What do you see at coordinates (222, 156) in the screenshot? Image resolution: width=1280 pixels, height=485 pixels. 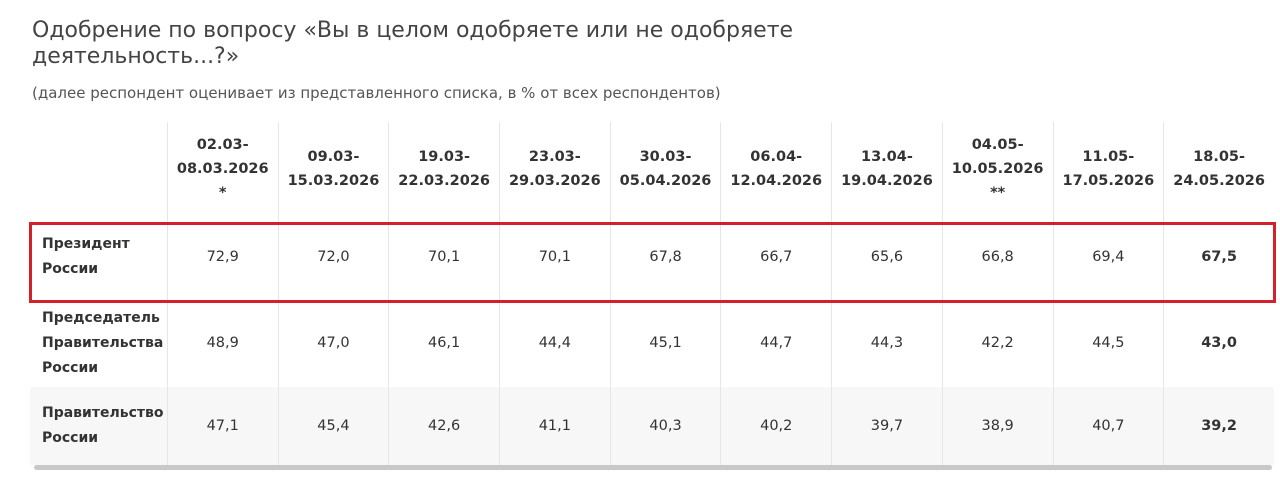 I see `column-label: 02.03-08.03.2026` at bounding box center [222, 156].